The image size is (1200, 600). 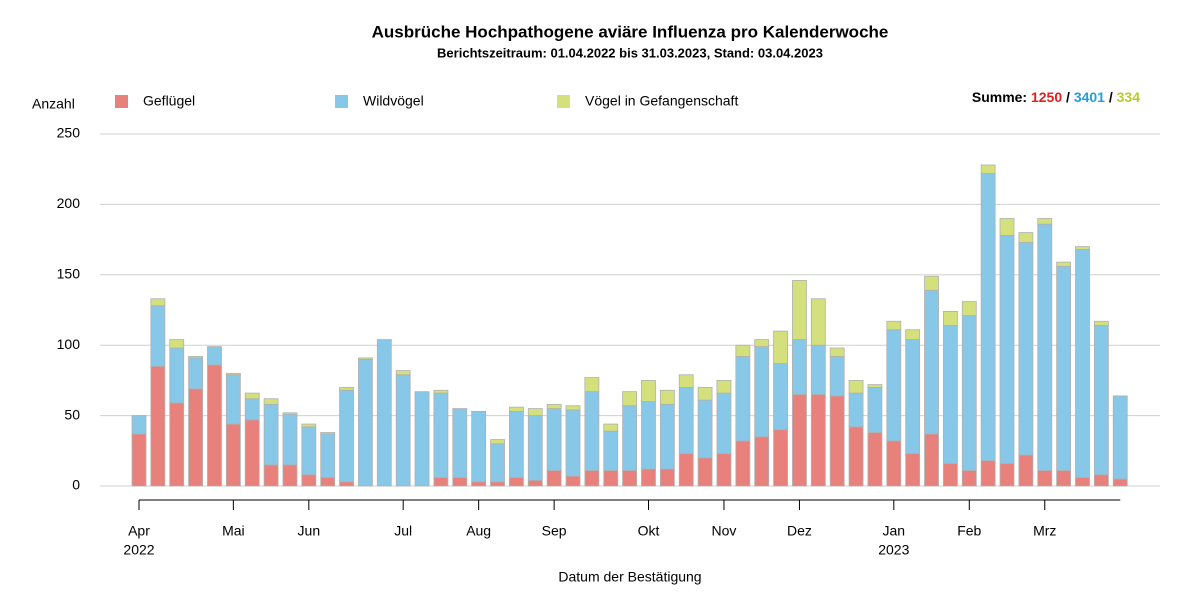 What do you see at coordinates (139, 531) in the screenshot?
I see `x-tick-label: Apr` at bounding box center [139, 531].